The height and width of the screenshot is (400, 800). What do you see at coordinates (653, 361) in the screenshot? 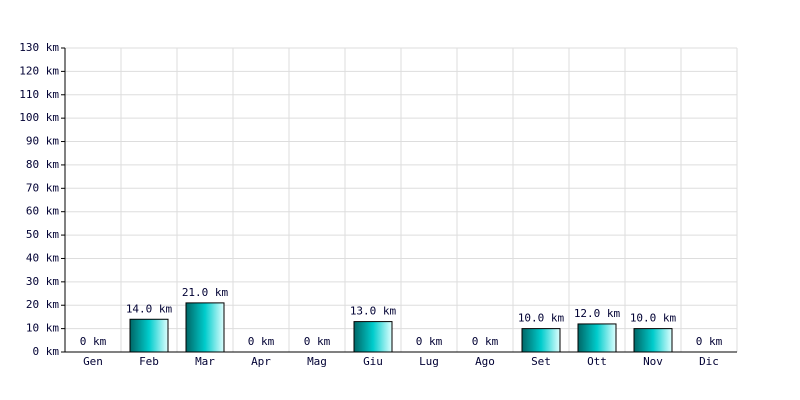
I see `x-tick-label: Nov` at bounding box center [653, 361].